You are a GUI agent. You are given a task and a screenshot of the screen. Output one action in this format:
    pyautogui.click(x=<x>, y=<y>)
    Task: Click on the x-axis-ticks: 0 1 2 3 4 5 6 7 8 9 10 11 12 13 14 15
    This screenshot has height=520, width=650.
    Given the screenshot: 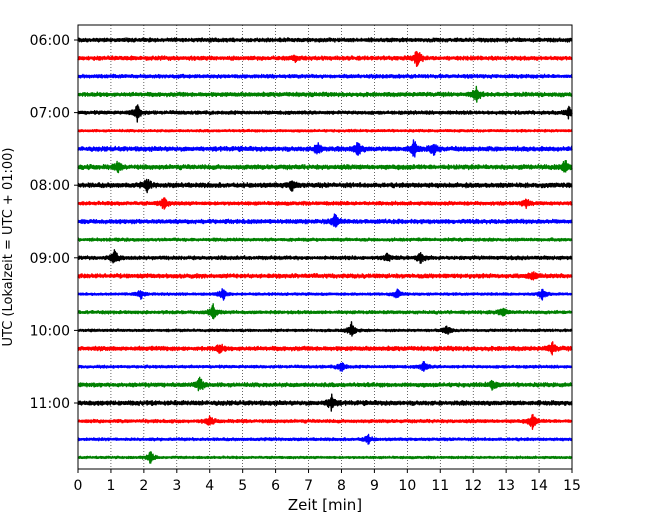 What is the action you would take?
    pyautogui.click(x=327, y=481)
    